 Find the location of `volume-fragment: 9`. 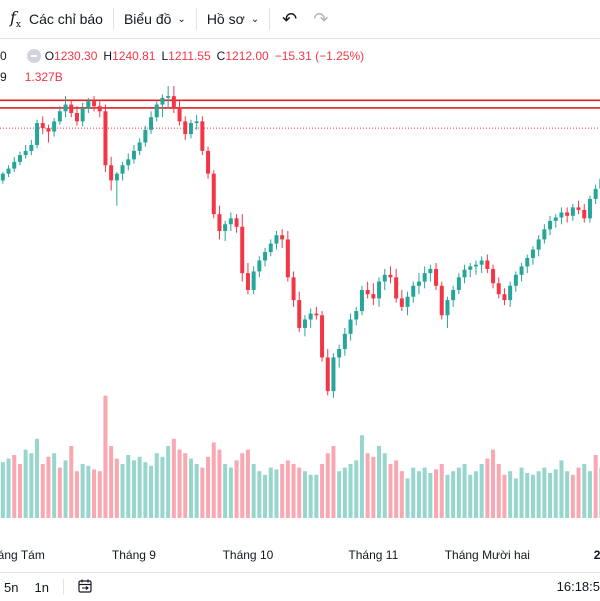

volume-fragment: 9 is located at coordinates (3, 77).